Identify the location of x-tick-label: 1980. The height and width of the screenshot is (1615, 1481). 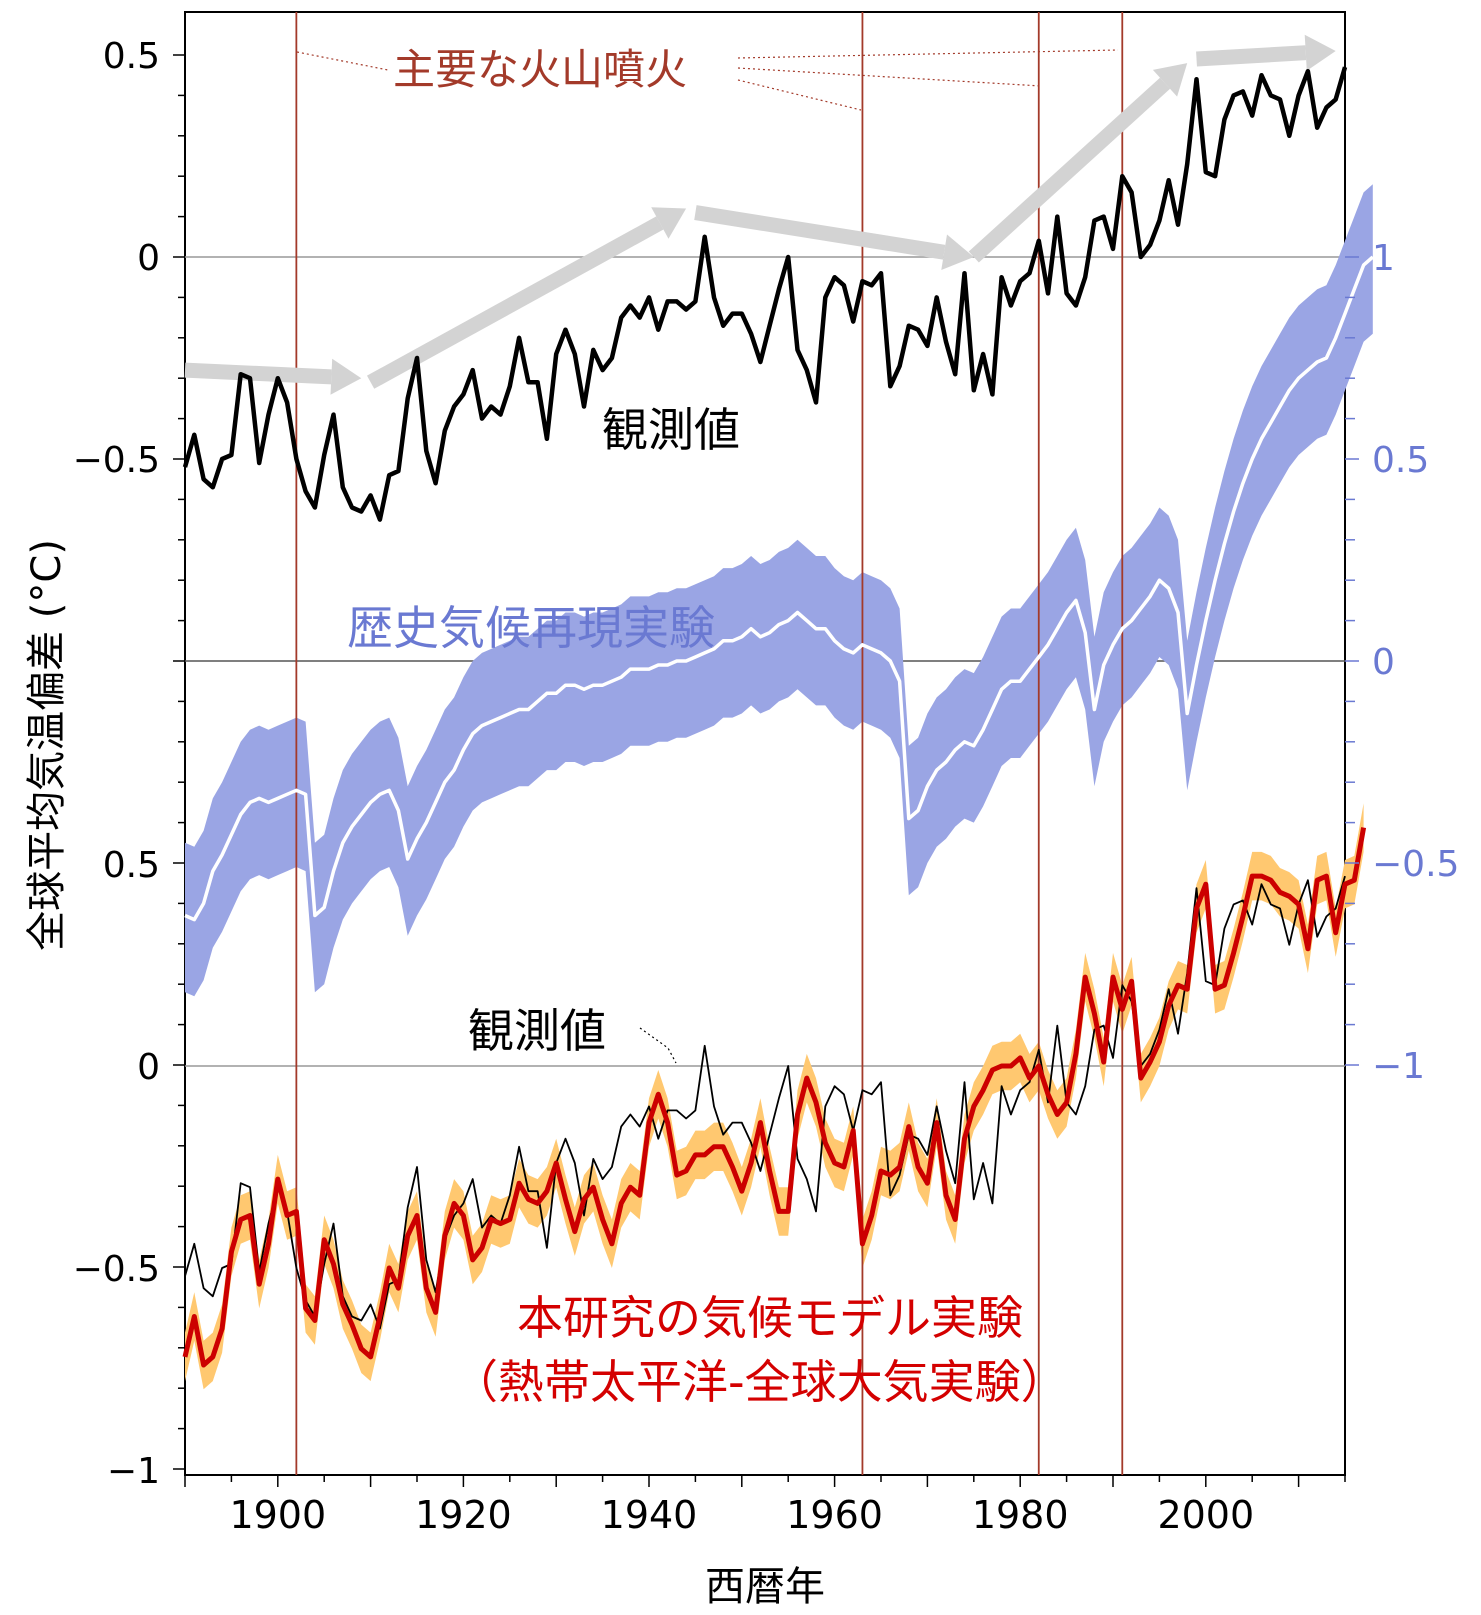
(1020, 1515).